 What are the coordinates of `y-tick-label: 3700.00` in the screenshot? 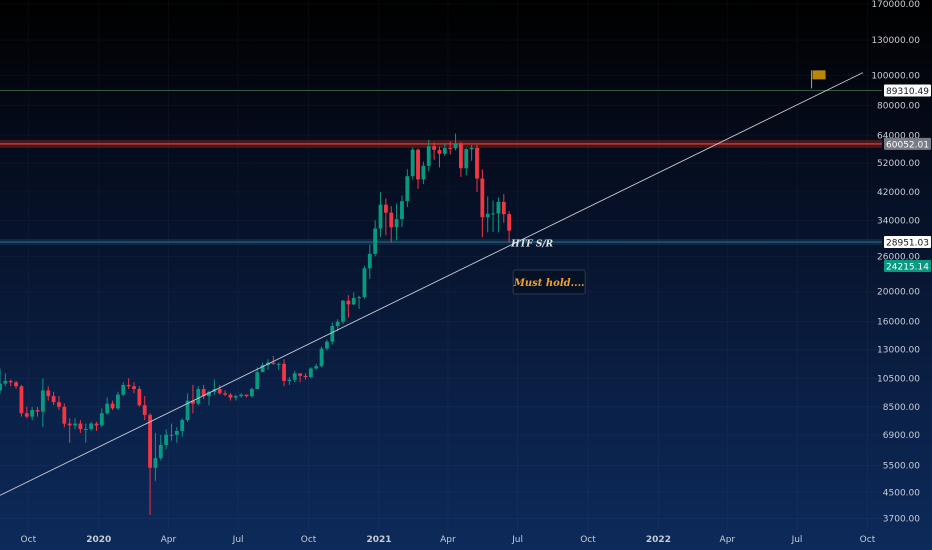 It's located at (901, 520).